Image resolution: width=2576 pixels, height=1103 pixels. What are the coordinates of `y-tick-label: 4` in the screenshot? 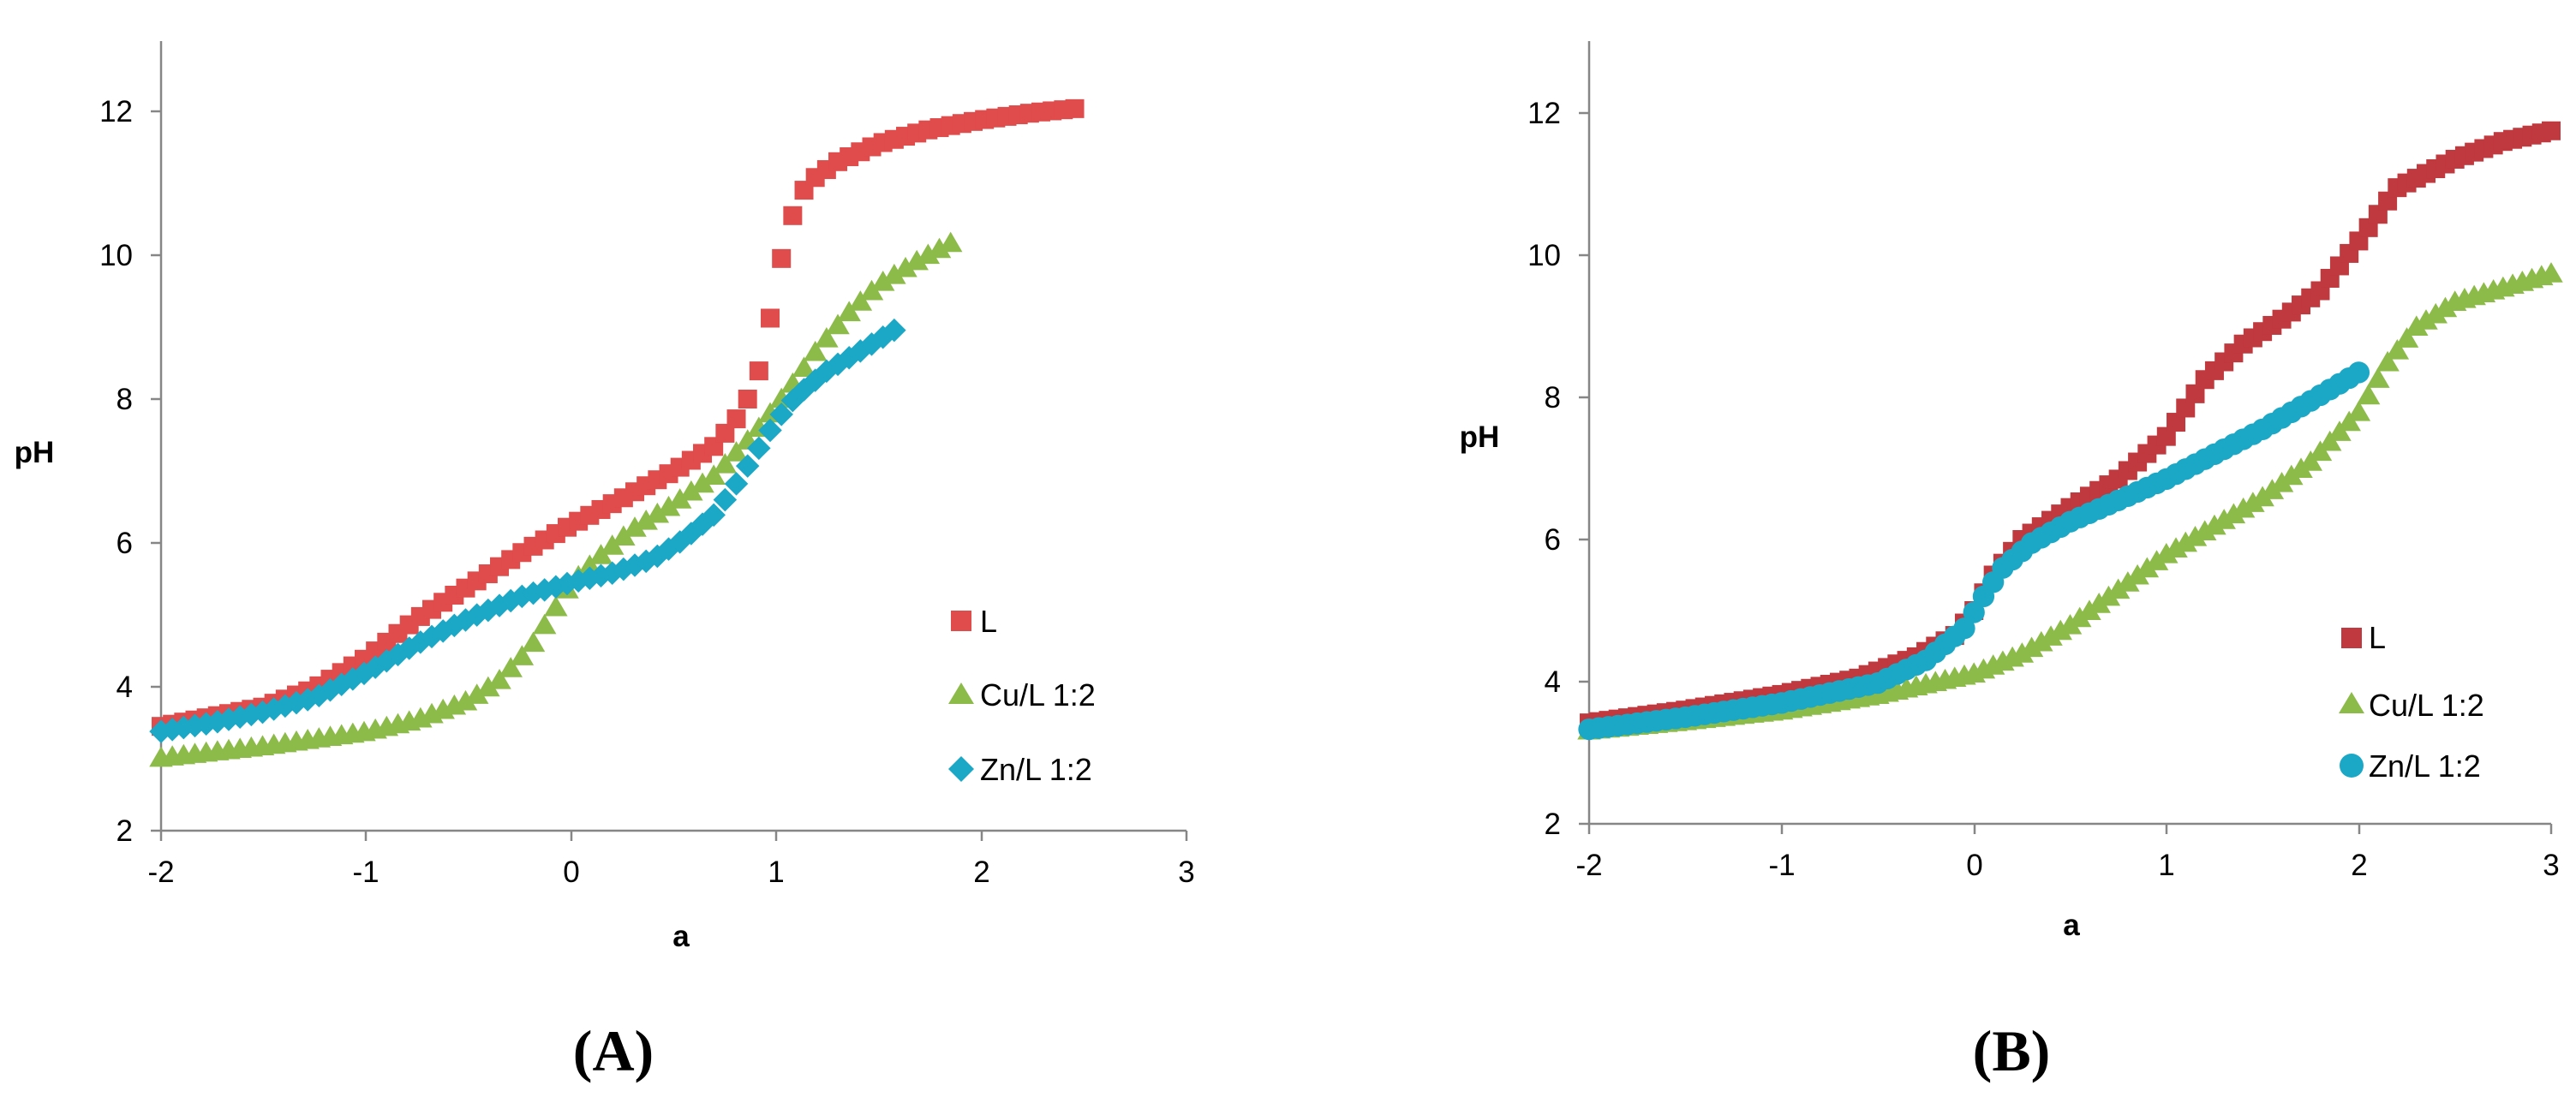 It's located at (1553, 682).